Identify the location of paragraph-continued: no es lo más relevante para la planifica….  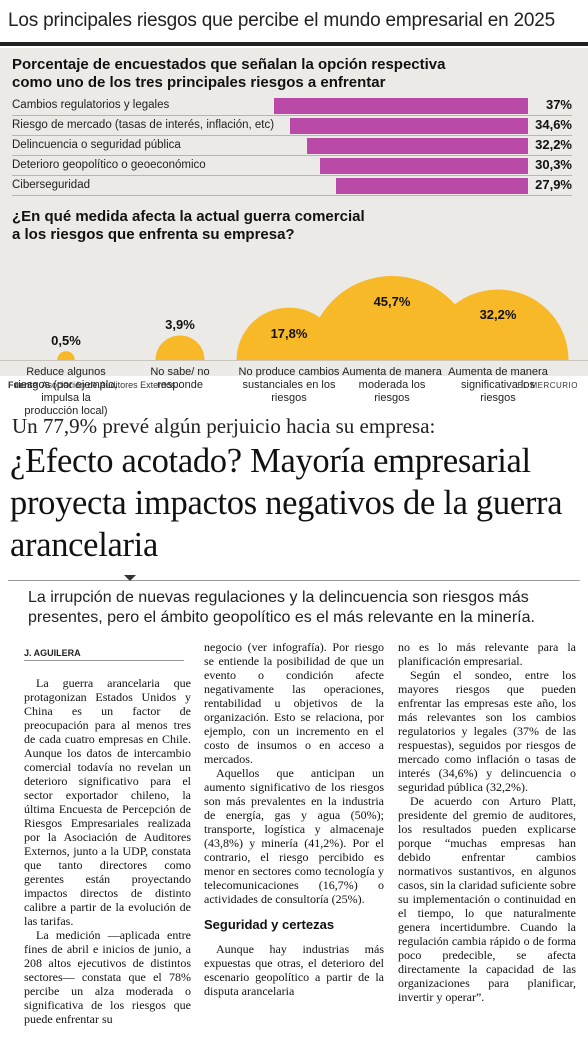
(487, 654).